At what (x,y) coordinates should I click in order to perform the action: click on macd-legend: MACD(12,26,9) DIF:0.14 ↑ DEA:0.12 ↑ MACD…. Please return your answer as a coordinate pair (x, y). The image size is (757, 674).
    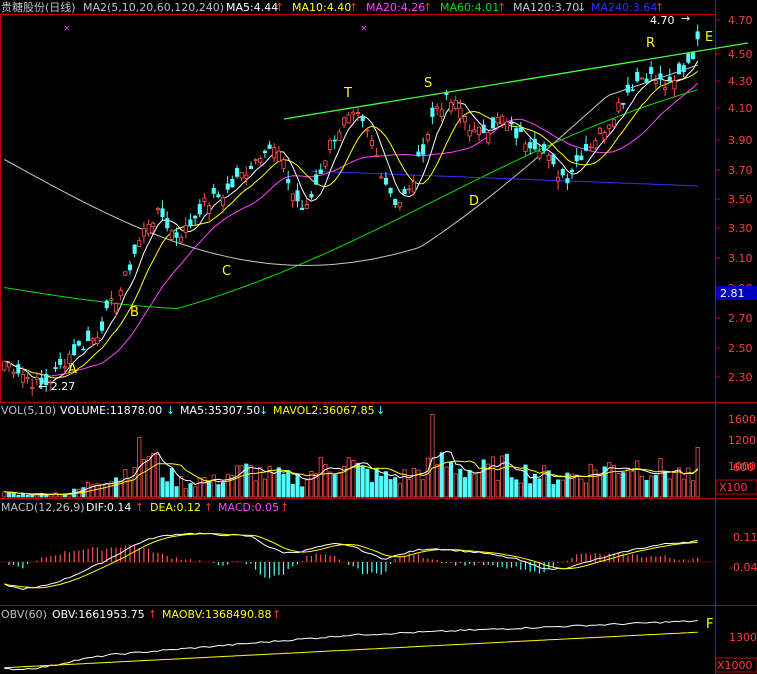
    Looking at the image, I should click on (145, 507).